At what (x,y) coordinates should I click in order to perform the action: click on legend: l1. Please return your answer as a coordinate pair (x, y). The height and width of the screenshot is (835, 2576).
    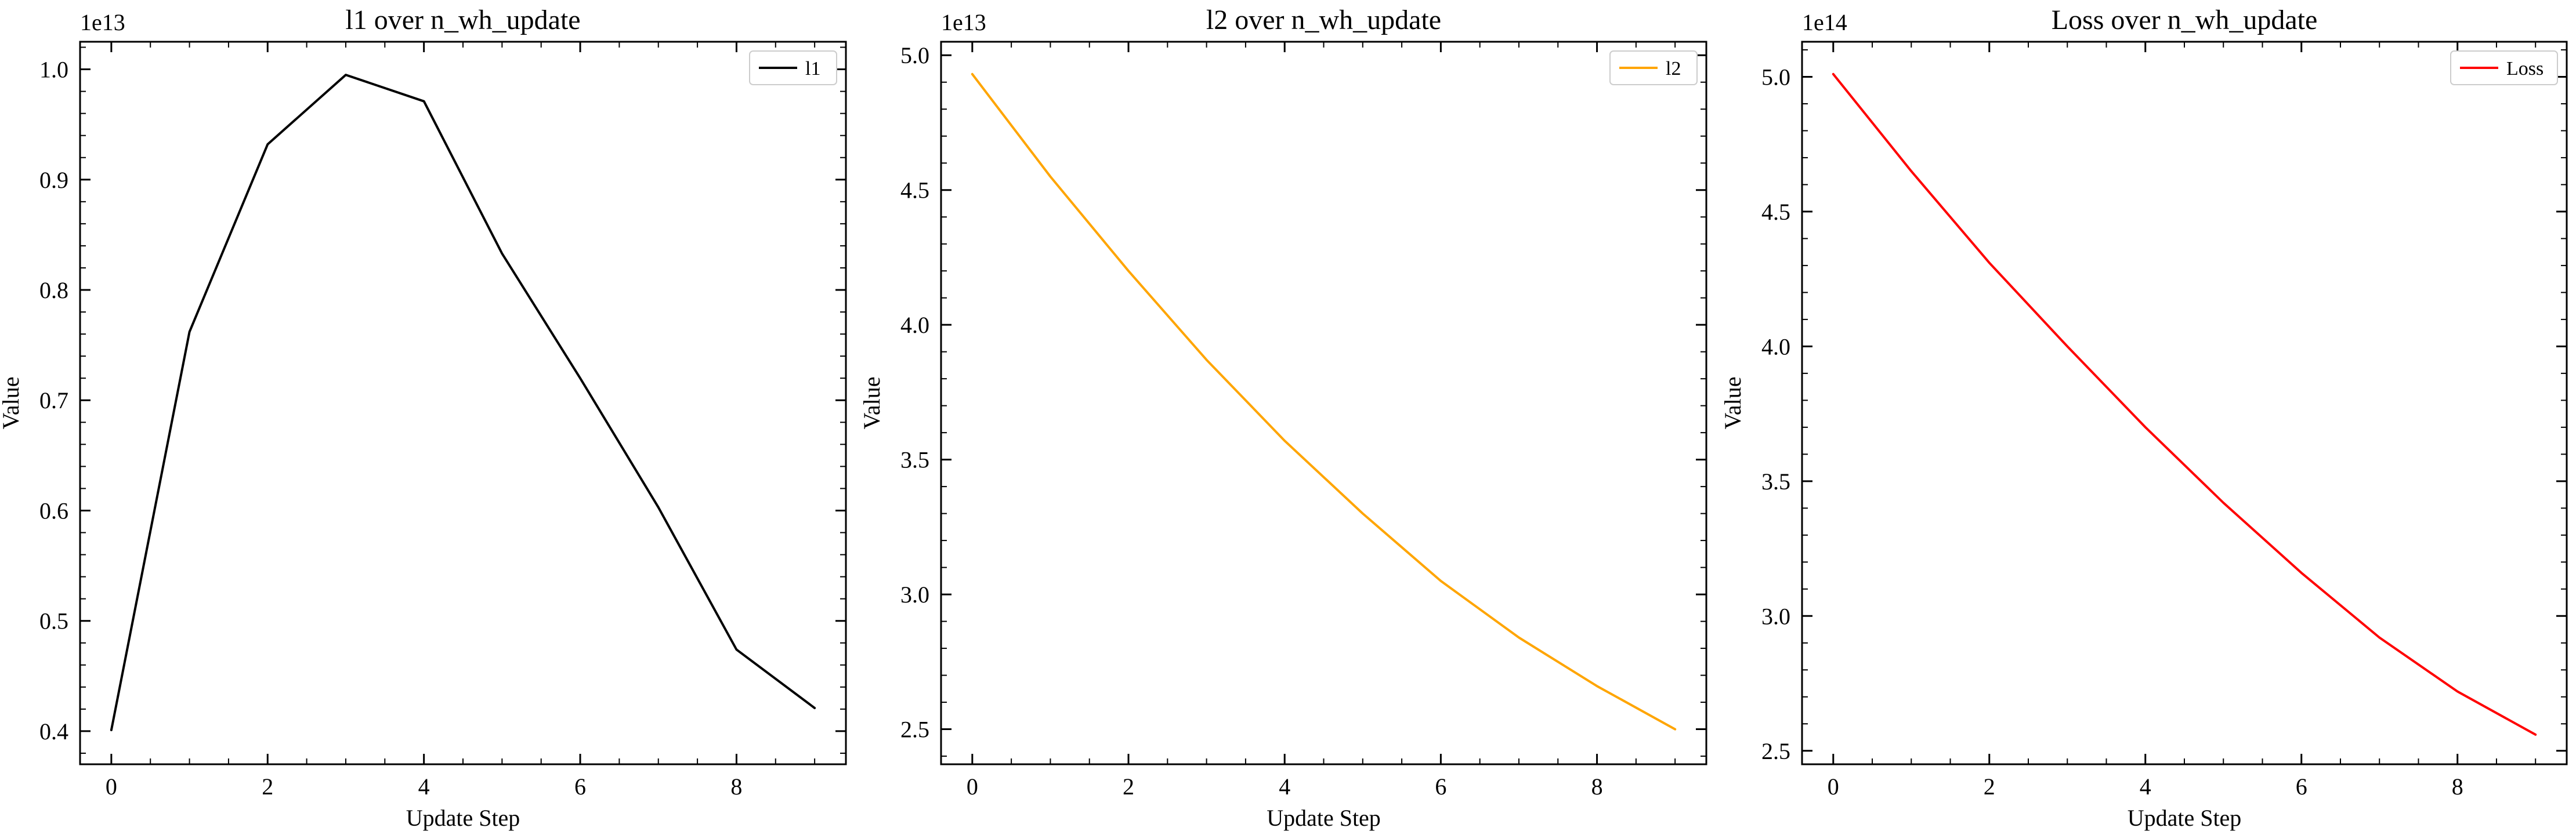
    Looking at the image, I should click on (793, 68).